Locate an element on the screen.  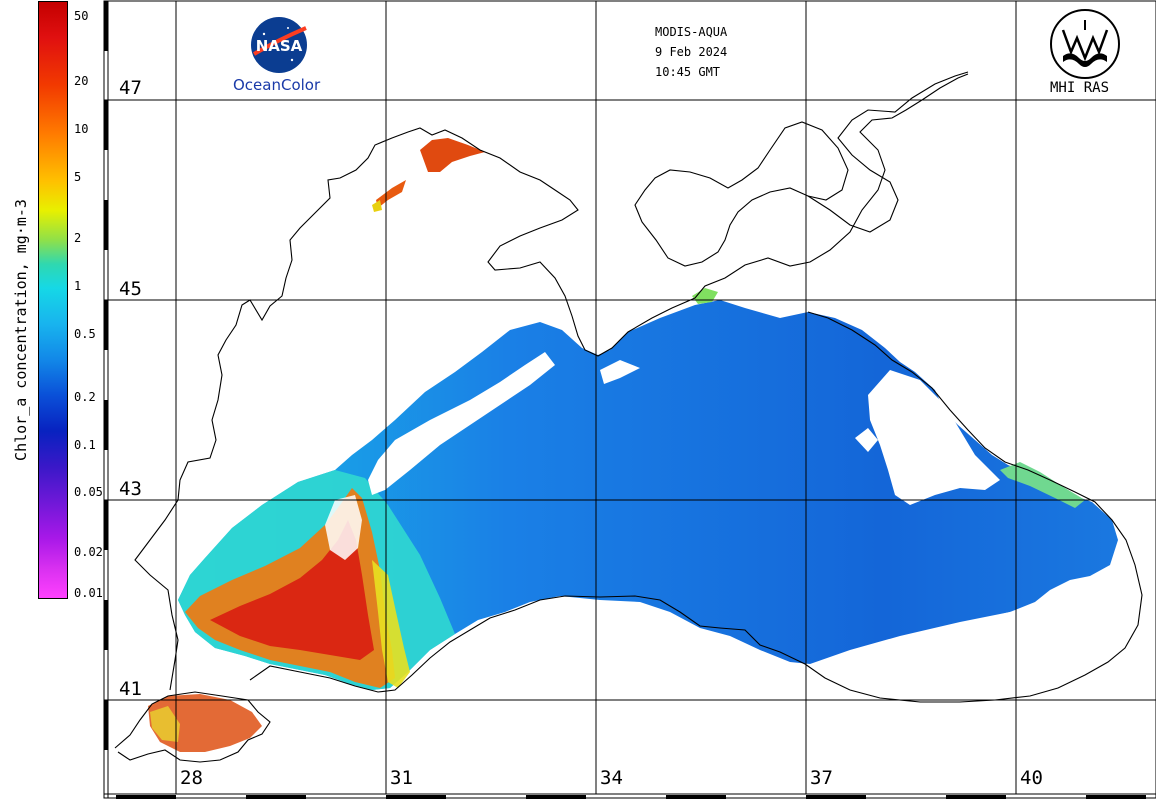
nw-yellow-spot is located at coordinates (377, 206).